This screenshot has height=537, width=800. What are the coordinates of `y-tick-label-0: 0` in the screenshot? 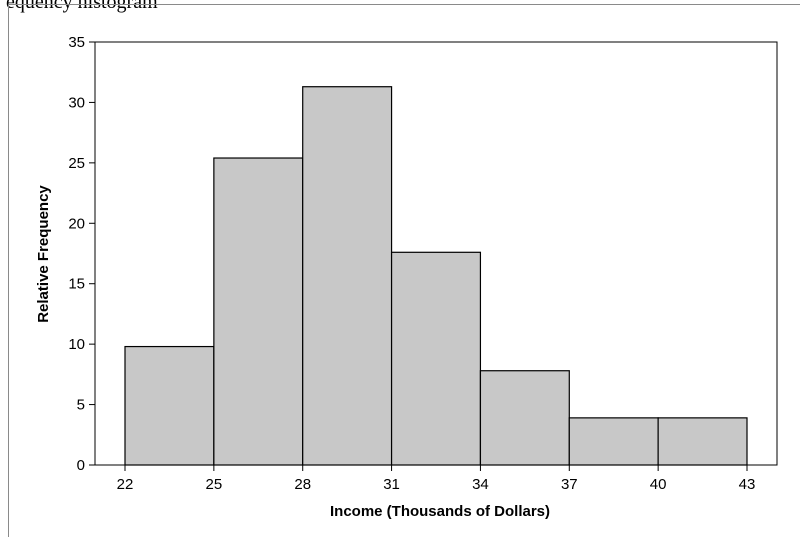 It's located at (81, 465).